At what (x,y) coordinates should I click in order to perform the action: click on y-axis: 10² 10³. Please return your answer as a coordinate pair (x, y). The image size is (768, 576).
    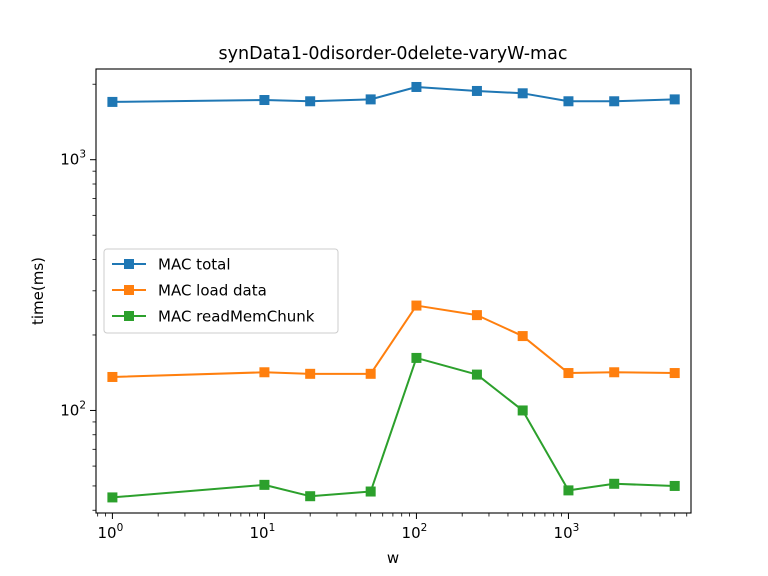
    Looking at the image, I should click on (78, 297).